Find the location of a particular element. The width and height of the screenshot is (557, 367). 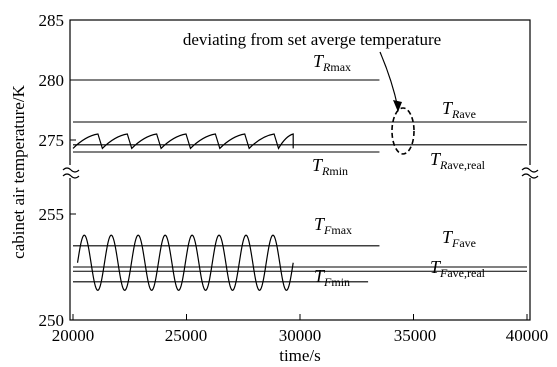

annotation-arrowhead is located at coordinates (397, 106).